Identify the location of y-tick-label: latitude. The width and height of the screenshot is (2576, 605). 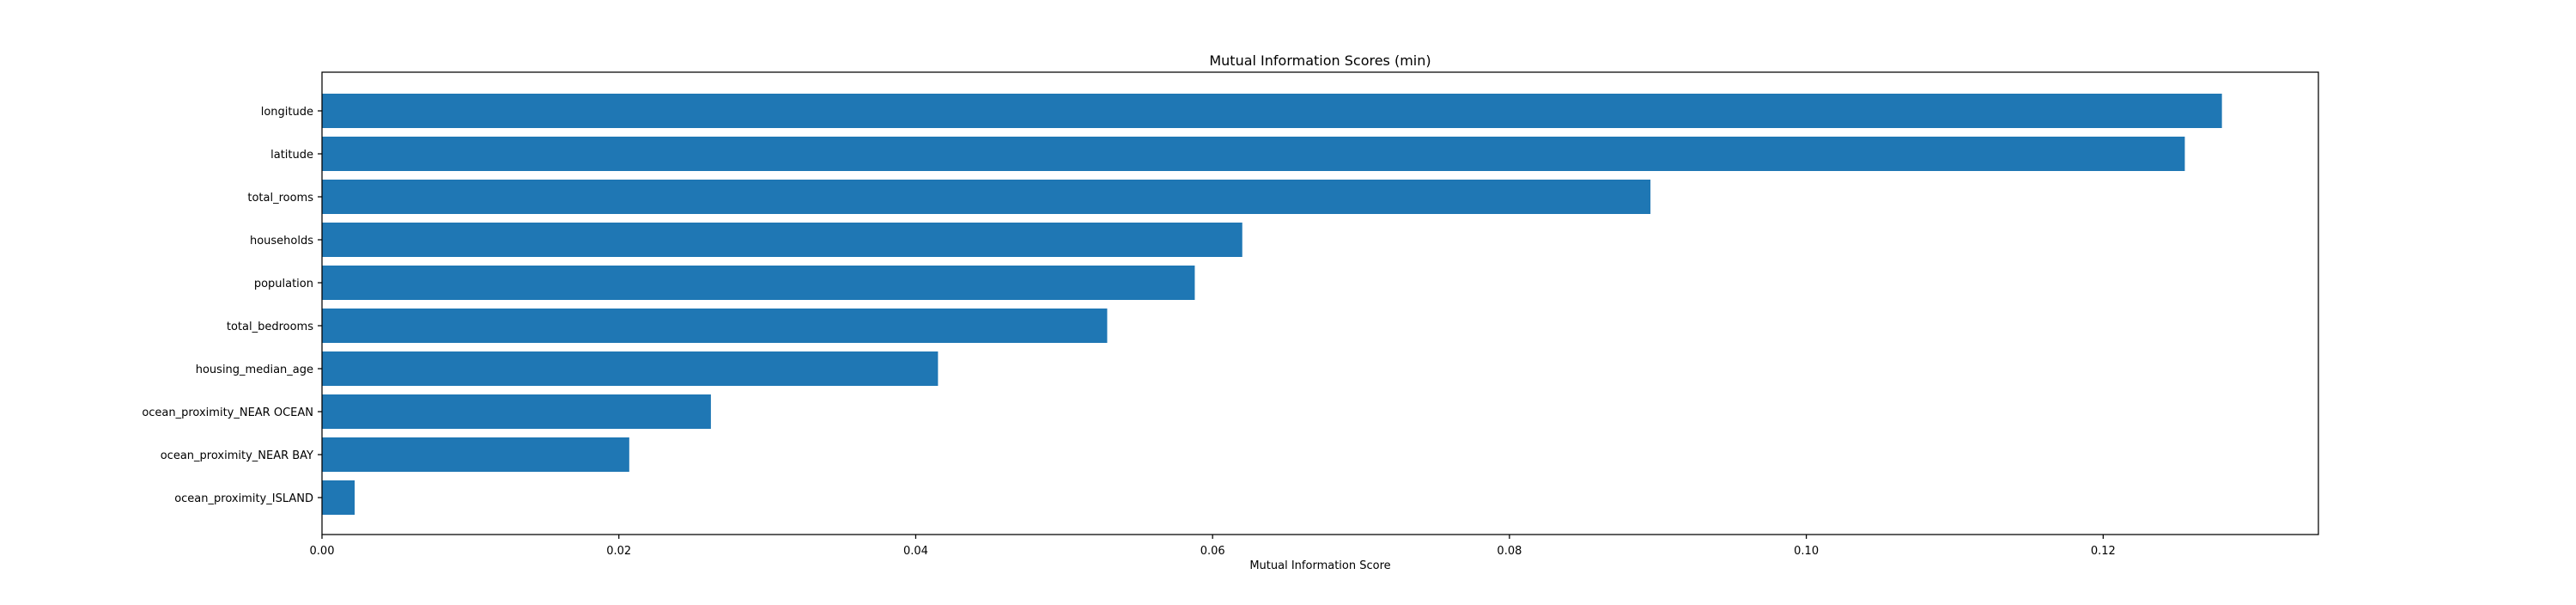
(291, 155).